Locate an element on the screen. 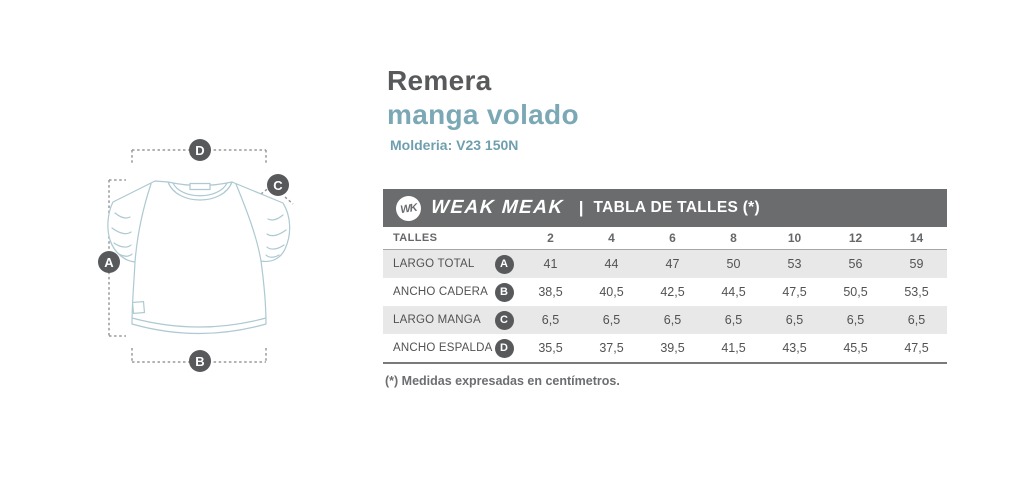  hem-line is located at coordinates (199, 322).